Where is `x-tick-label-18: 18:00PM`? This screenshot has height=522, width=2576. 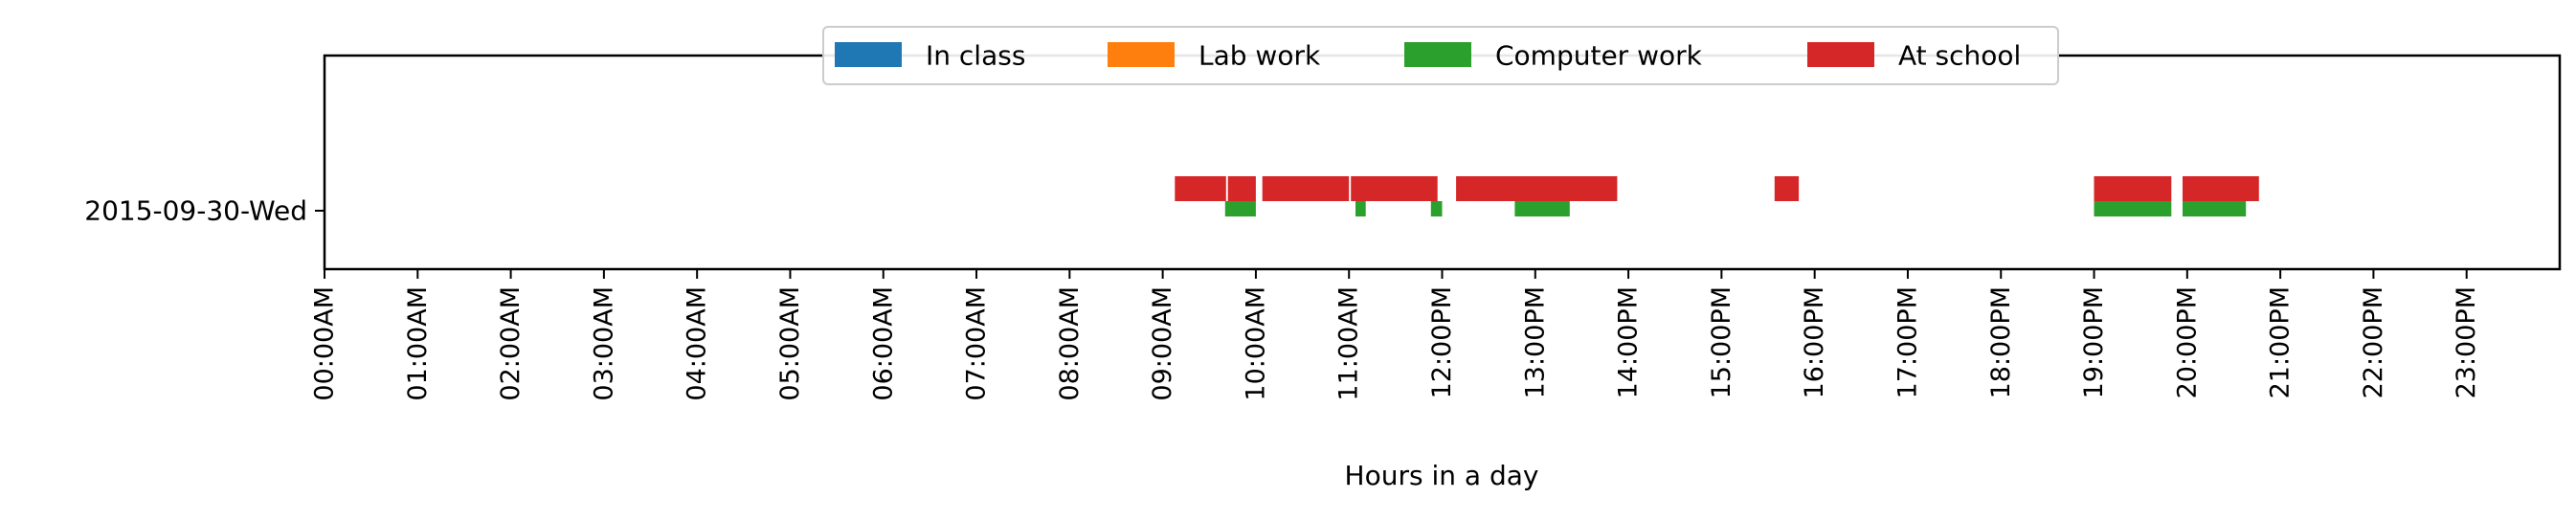
x-tick-label-18: 18:00PM is located at coordinates (2001, 342).